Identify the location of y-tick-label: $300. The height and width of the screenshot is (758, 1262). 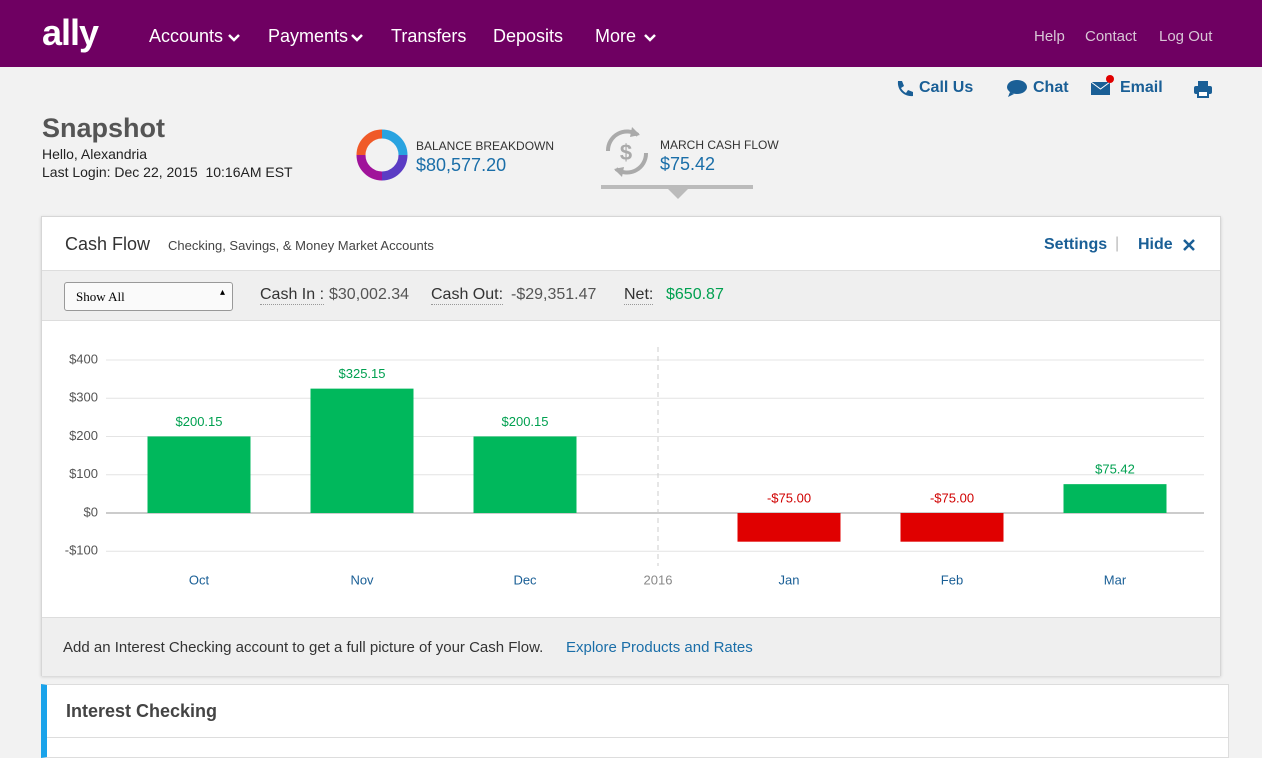
(83, 397).